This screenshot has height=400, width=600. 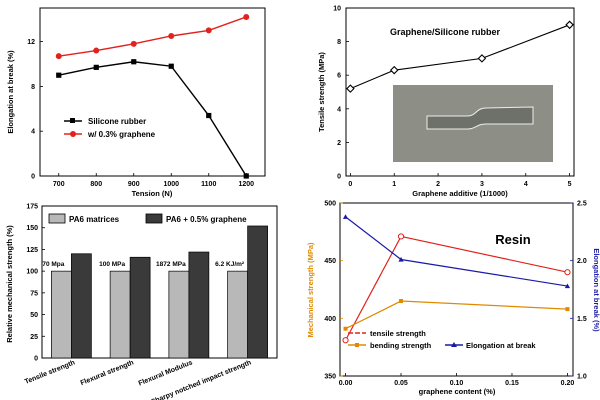 What do you see at coordinates (512, 383) in the screenshot?
I see `x-tick-label: 0.15` at bounding box center [512, 383].